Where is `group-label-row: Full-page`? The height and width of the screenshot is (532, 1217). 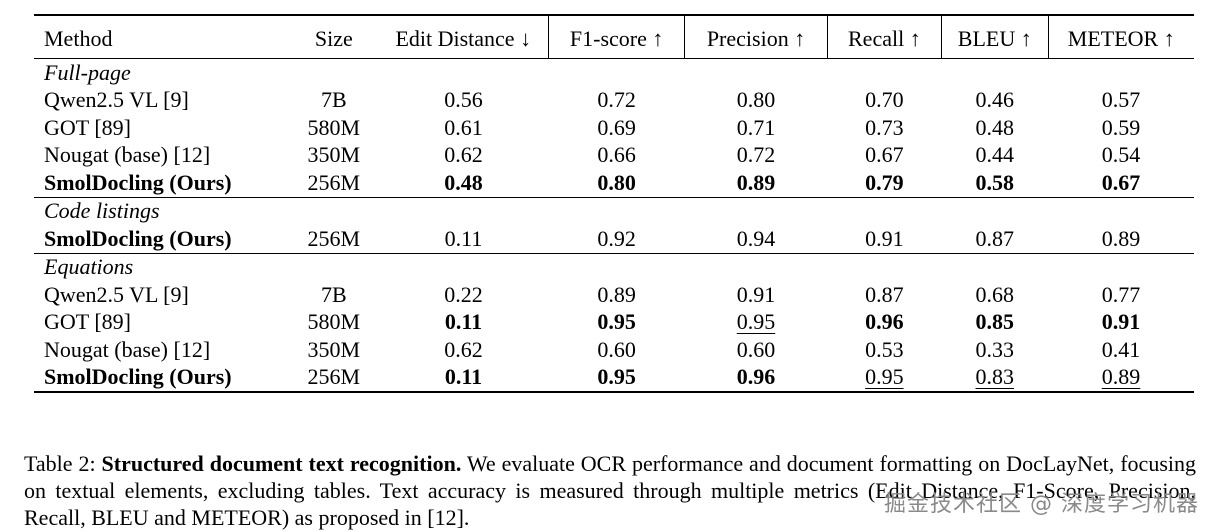
group-label-row: Full-page is located at coordinates (614, 73).